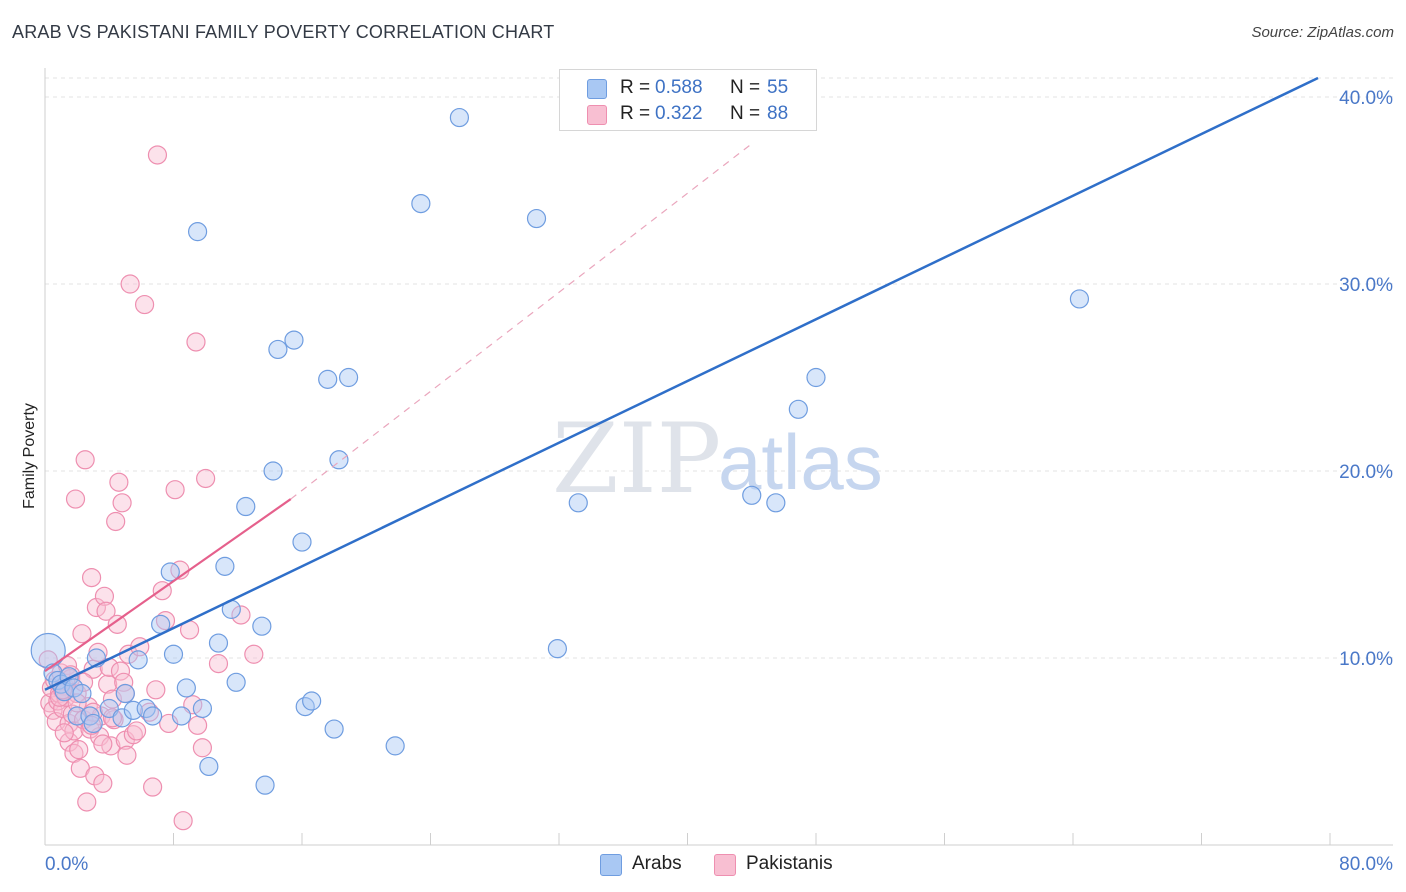  What do you see at coordinates (789, 863) in the screenshot?
I see `legend-label-pakistanis: Pakistanis` at bounding box center [789, 863].